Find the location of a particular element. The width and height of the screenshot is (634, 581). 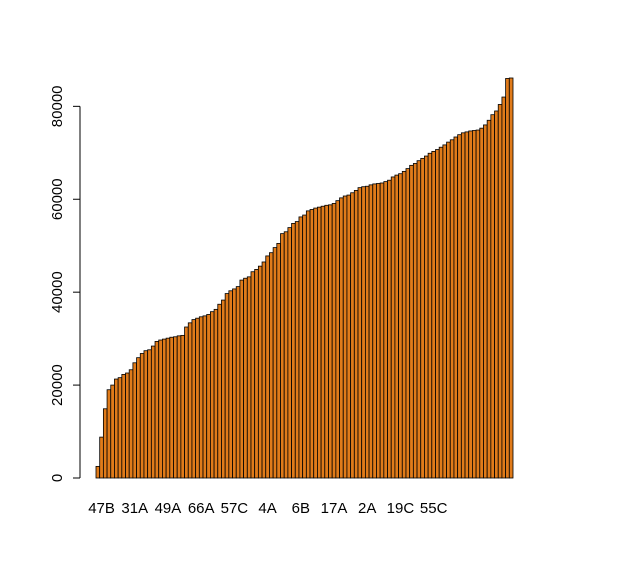

x-tick-label: 55C is located at coordinates (434, 508).